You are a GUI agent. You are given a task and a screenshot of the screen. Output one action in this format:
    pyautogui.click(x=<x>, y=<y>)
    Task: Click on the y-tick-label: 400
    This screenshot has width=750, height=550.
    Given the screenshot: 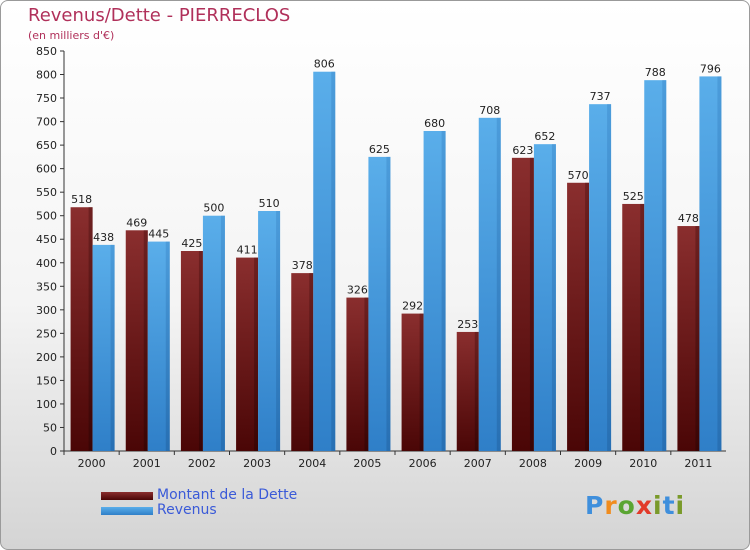 What is the action you would take?
    pyautogui.click(x=46, y=263)
    